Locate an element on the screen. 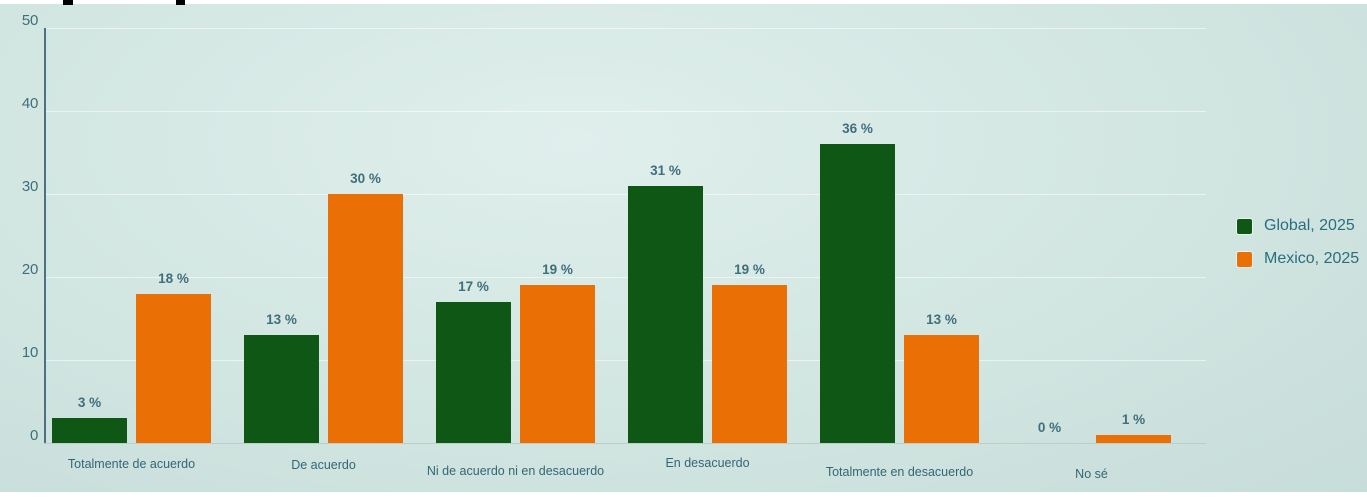 The width and height of the screenshot is (1367, 497). y-axis-line is located at coordinates (45, 235).